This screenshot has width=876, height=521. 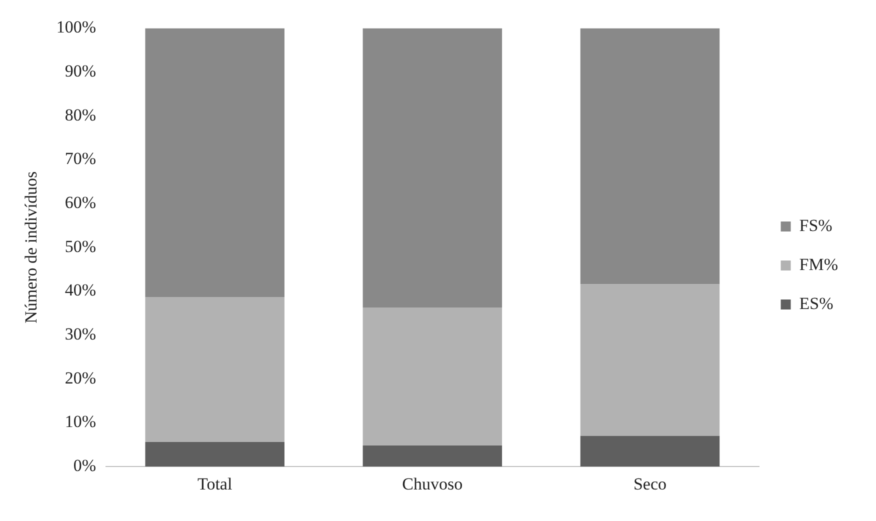 What do you see at coordinates (31, 247) in the screenshot?
I see `y-axis-title: Número de indivíduos` at bounding box center [31, 247].